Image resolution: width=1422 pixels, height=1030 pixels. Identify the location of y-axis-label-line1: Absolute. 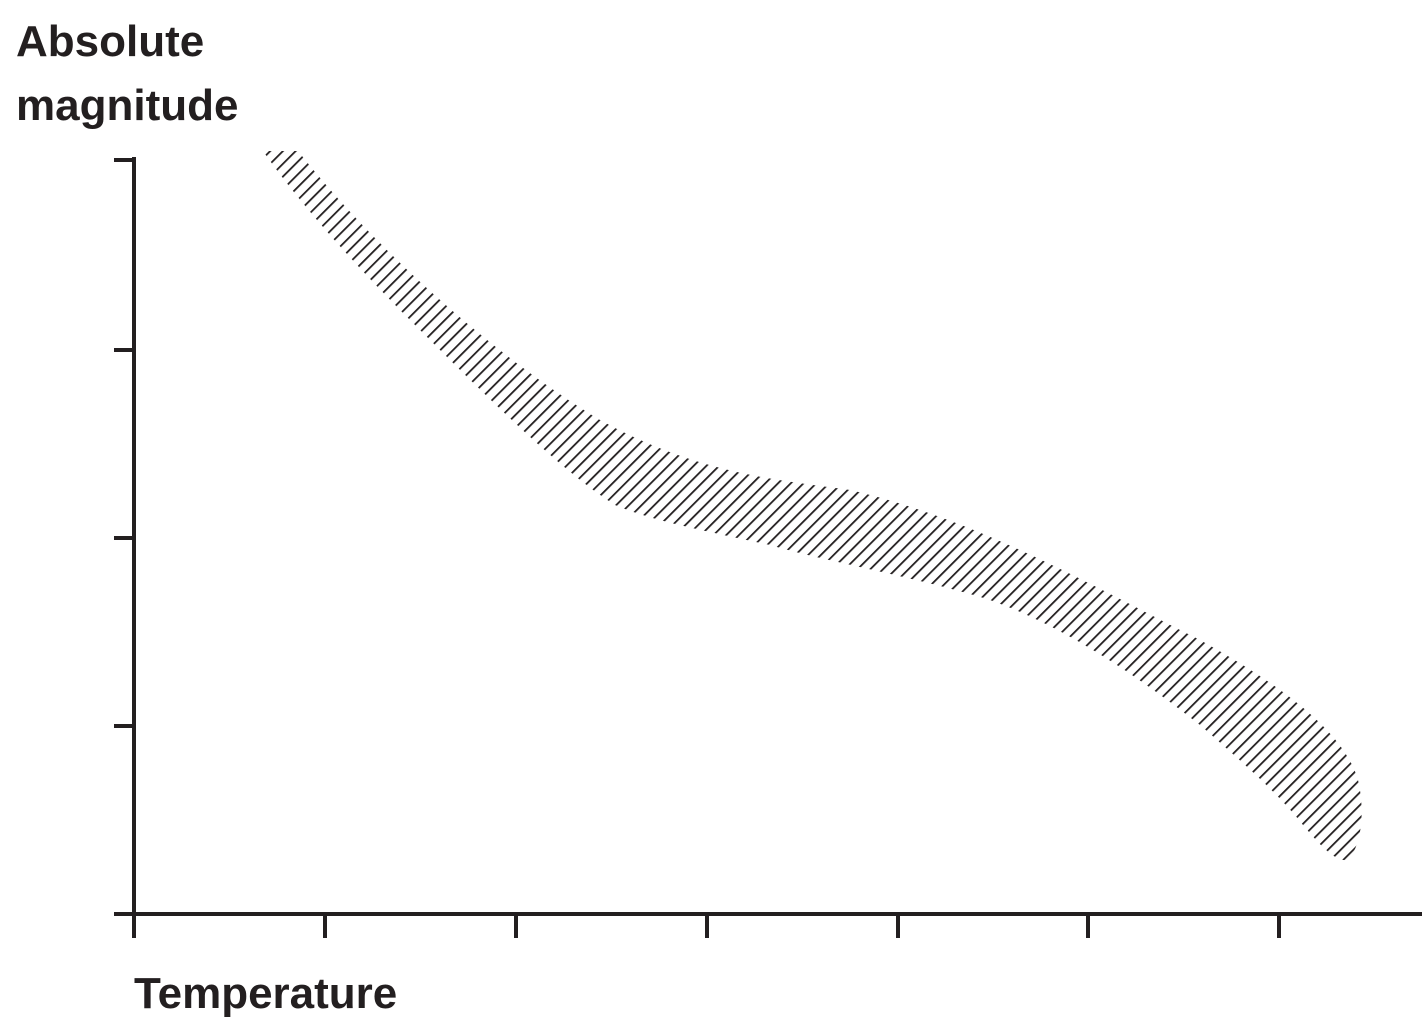
(110, 41).